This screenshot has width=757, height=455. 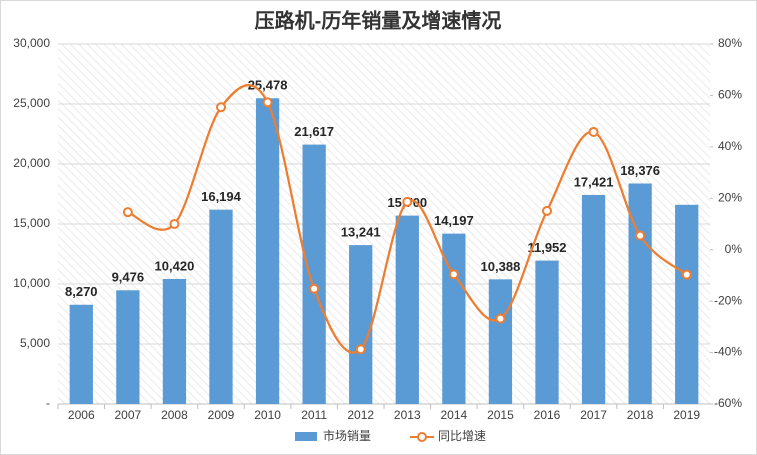 What do you see at coordinates (730, 146) in the screenshot?
I see `y2-tick-label: 40%` at bounding box center [730, 146].